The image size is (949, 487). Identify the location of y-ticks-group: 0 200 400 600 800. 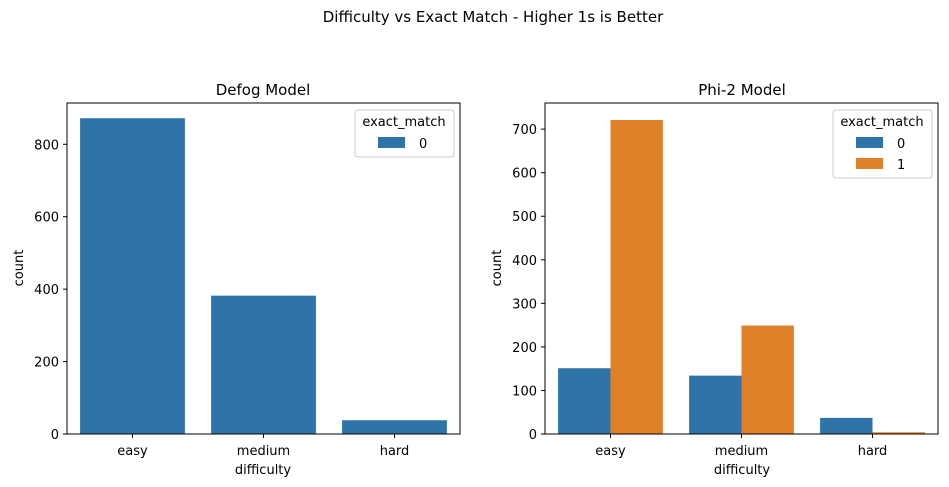
(50, 290).